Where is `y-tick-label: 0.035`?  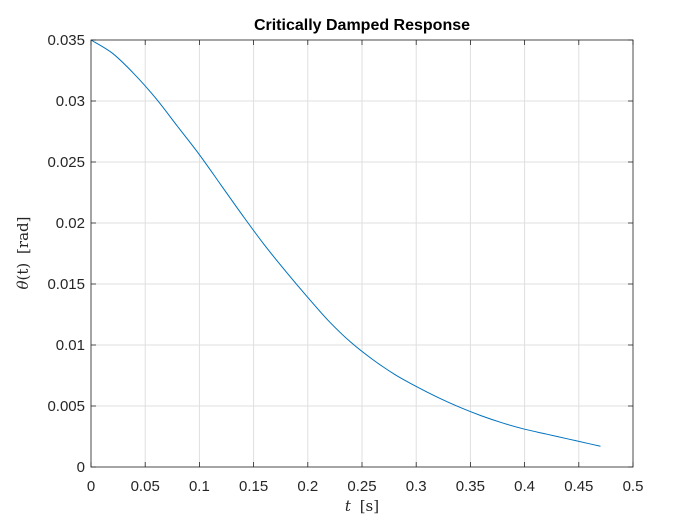
y-tick-label: 0.035 is located at coordinates (66, 40).